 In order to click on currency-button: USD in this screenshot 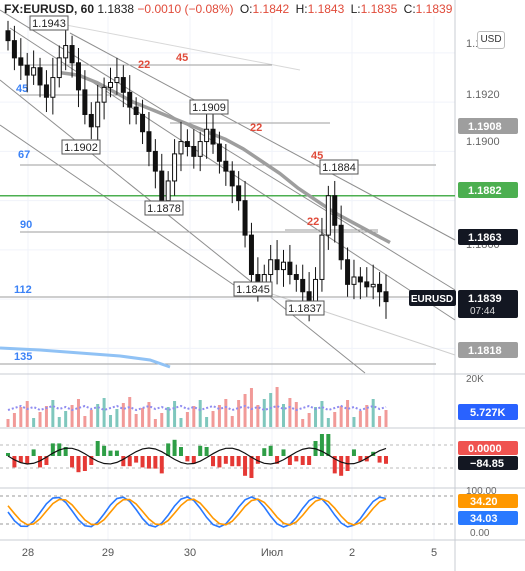, I will do `click(491, 40)`.